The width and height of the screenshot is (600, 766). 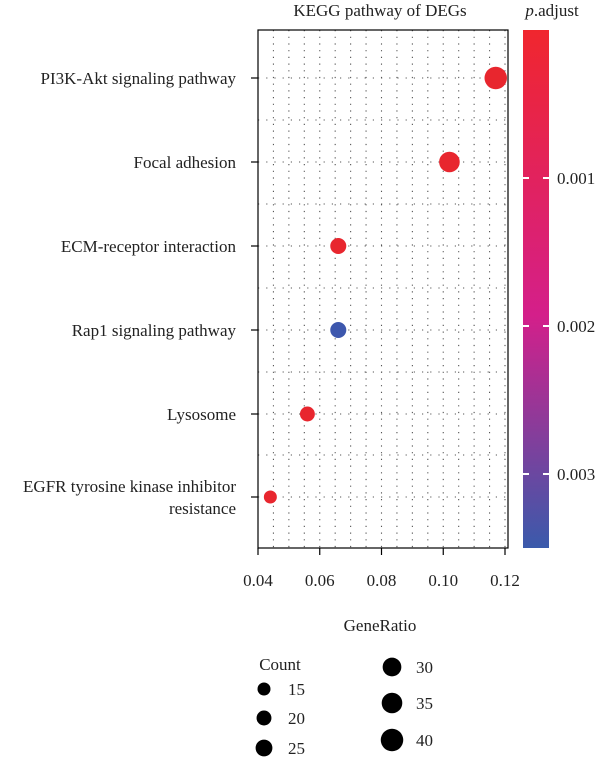 I want to click on color-legend-ticks: 0.001 0.002 0.003, so click(x=559, y=326).